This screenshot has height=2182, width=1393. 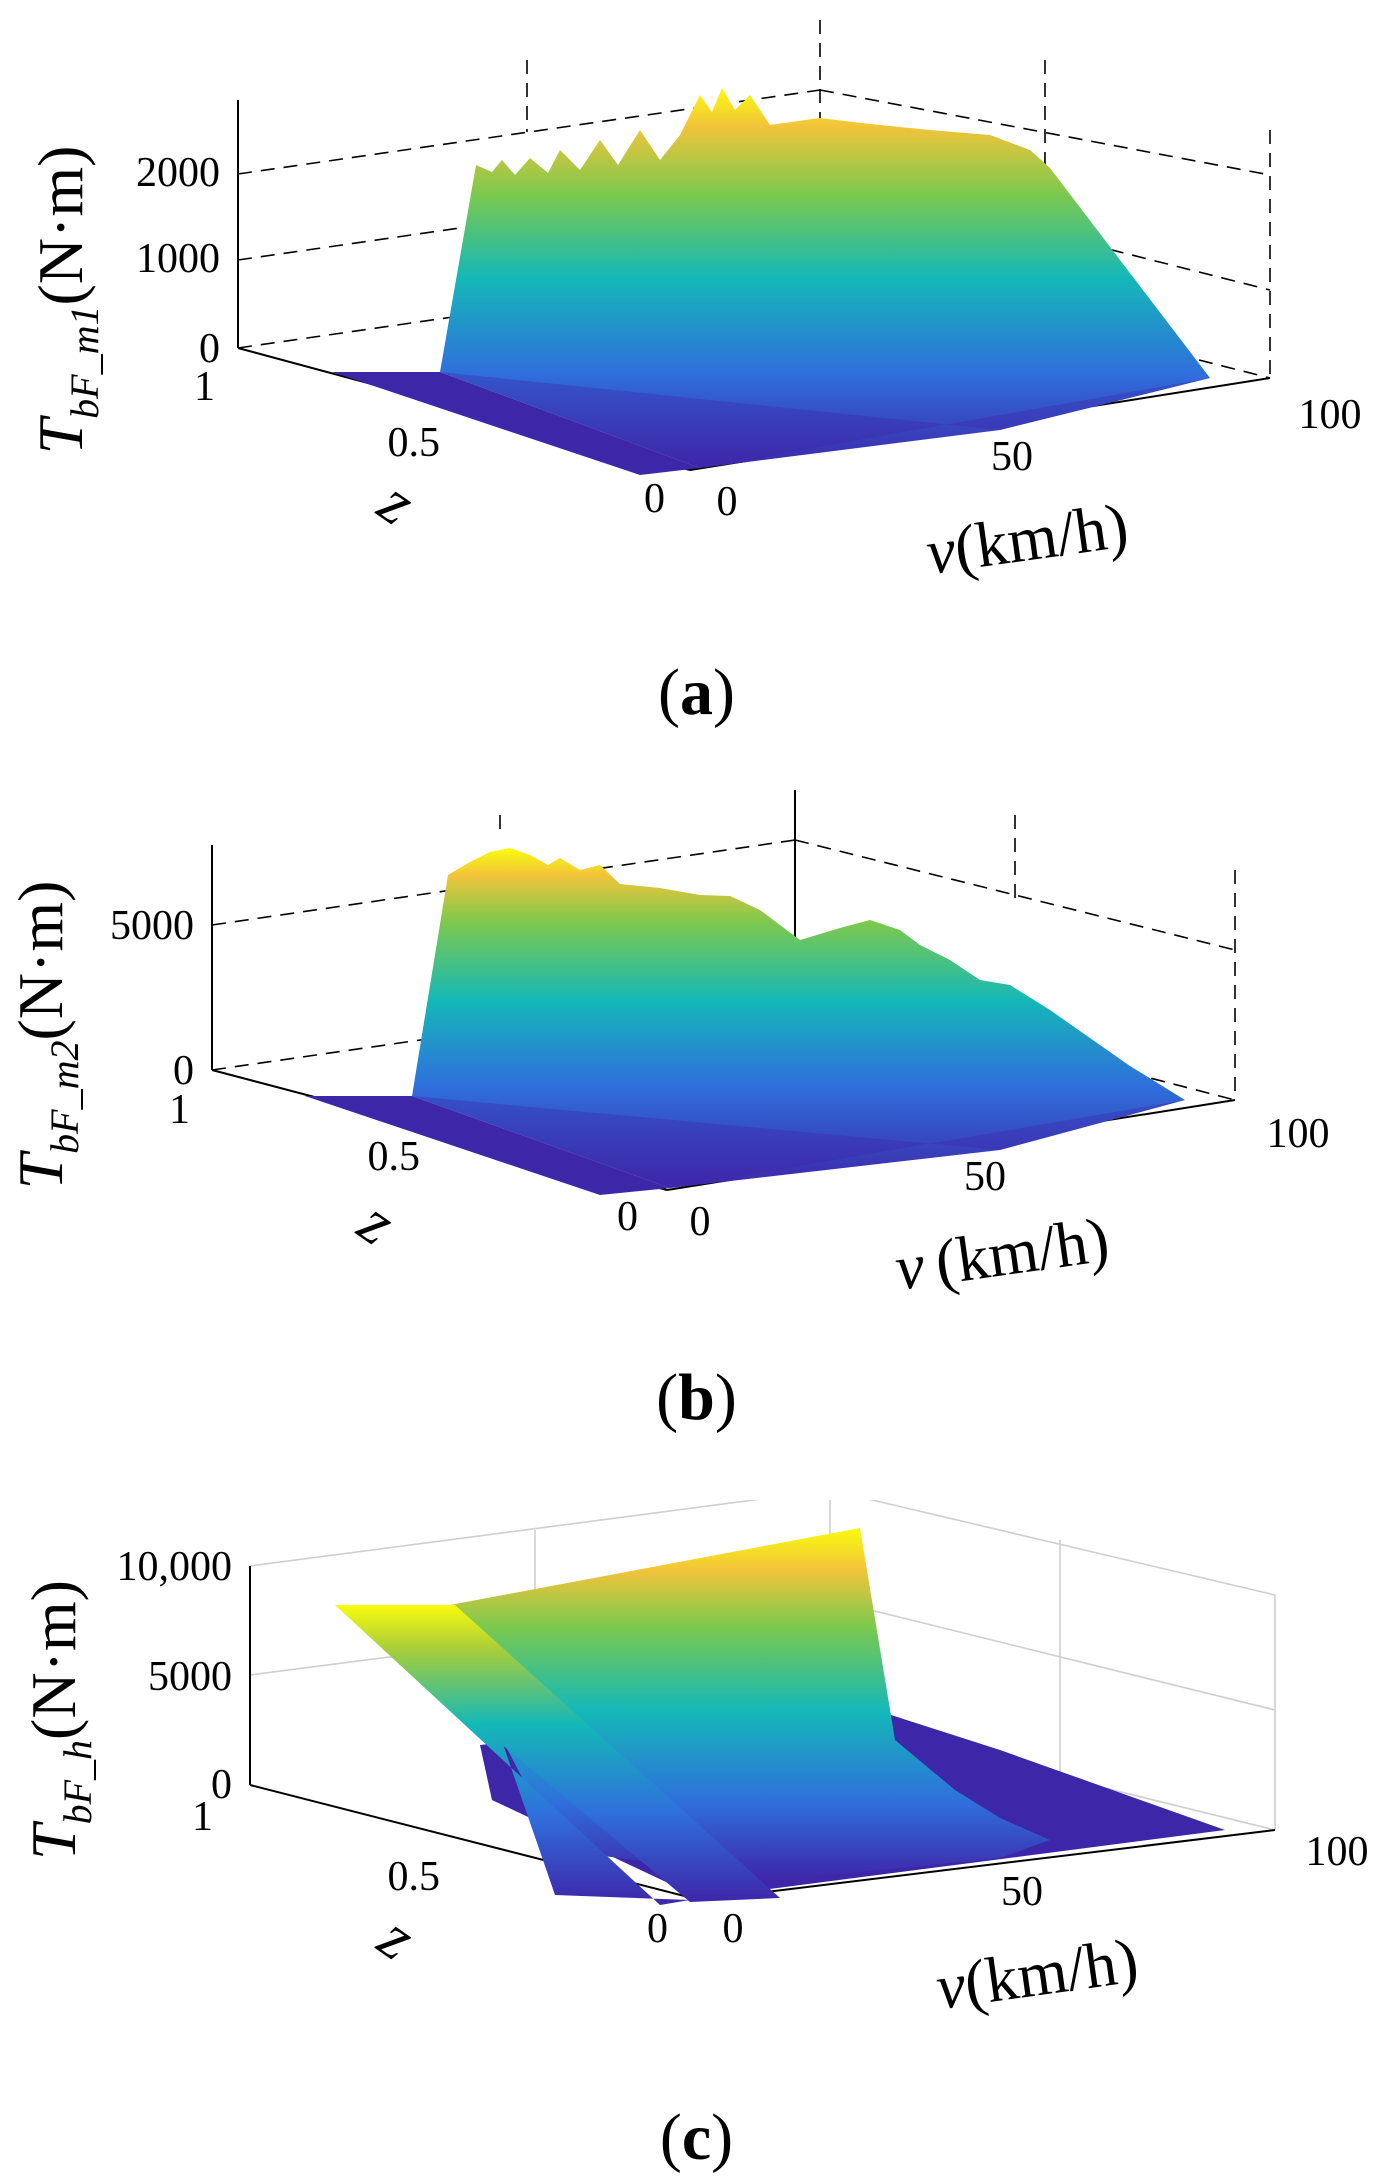 What do you see at coordinates (516, 423) in the screenshot?
I see `surface-floor-a` at bounding box center [516, 423].